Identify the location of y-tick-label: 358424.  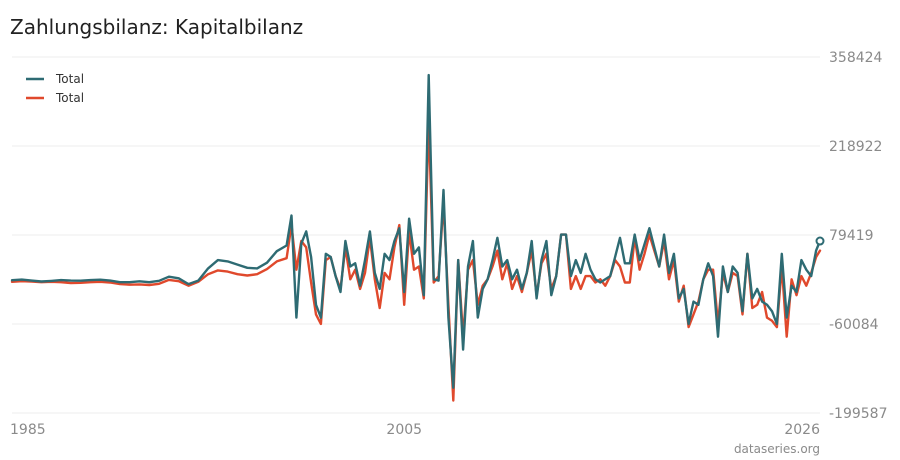
(856, 58).